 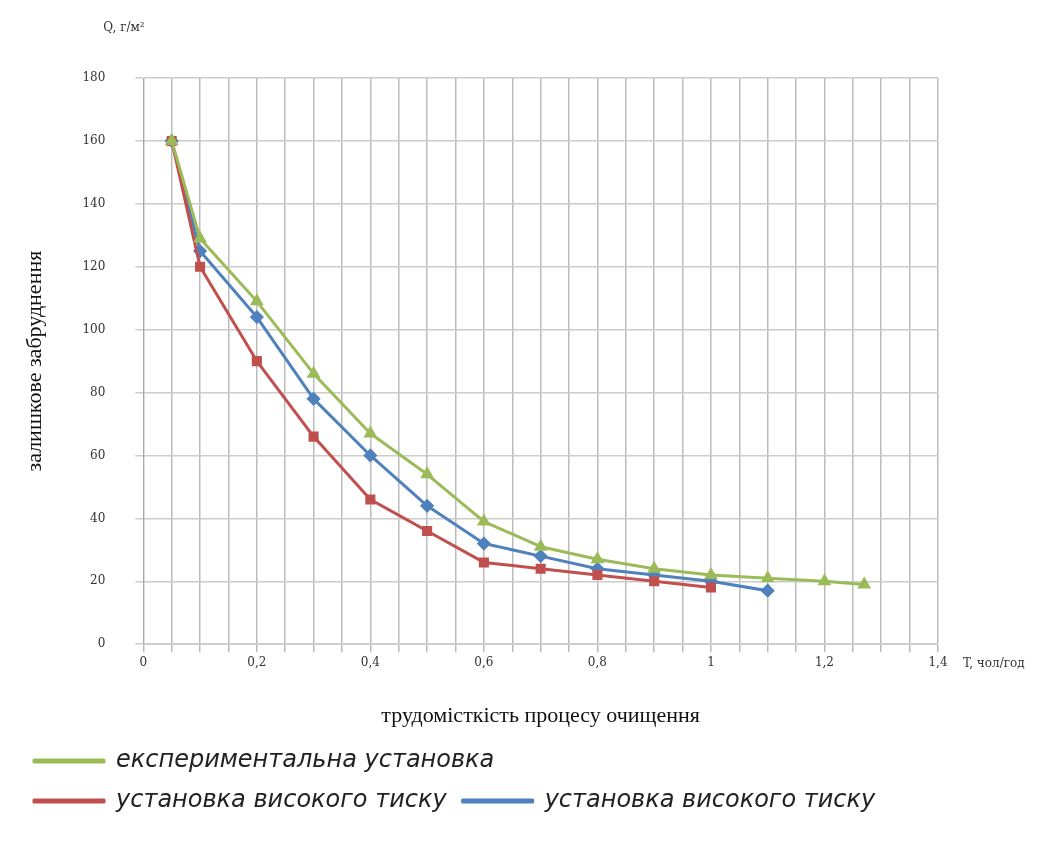 What do you see at coordinates (33, 361) in the screenshot?
I see `y-axis-title: залишкове забруднення` at bounding box center [33, 361].